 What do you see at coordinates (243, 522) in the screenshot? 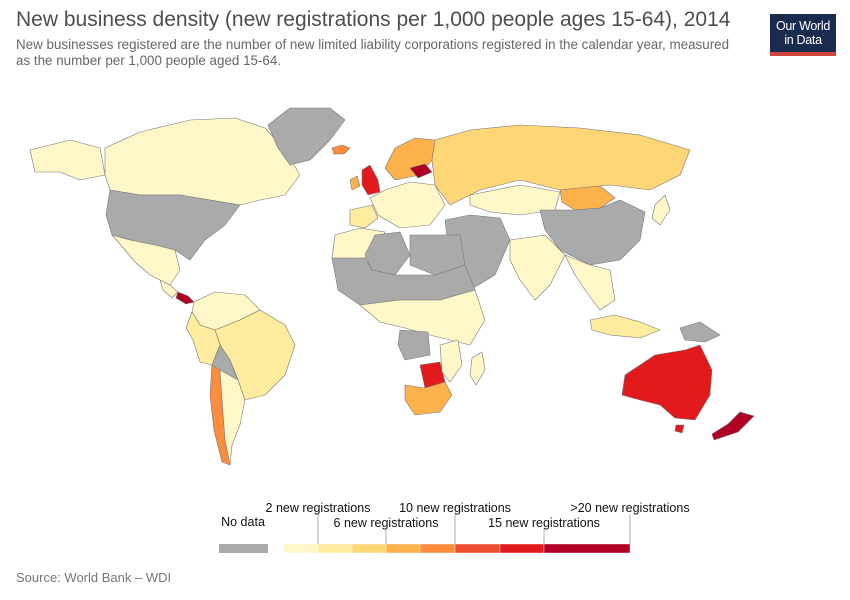
I see `legend-no-data-label: No data` at bounding box center [243, 522].